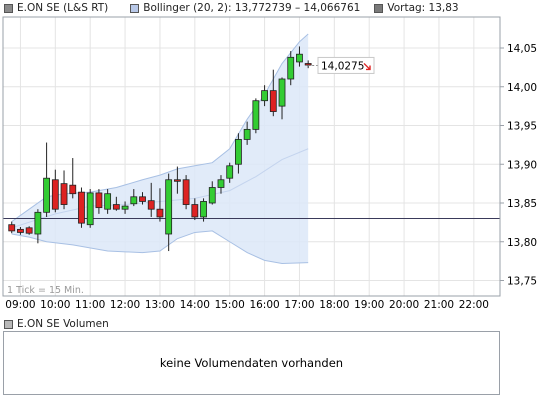 The width and height of the screenshot is (545, 401). Describe the element at coordinates (160, 188) in the screenshot. I see `bollinger-middle-line` at that location.